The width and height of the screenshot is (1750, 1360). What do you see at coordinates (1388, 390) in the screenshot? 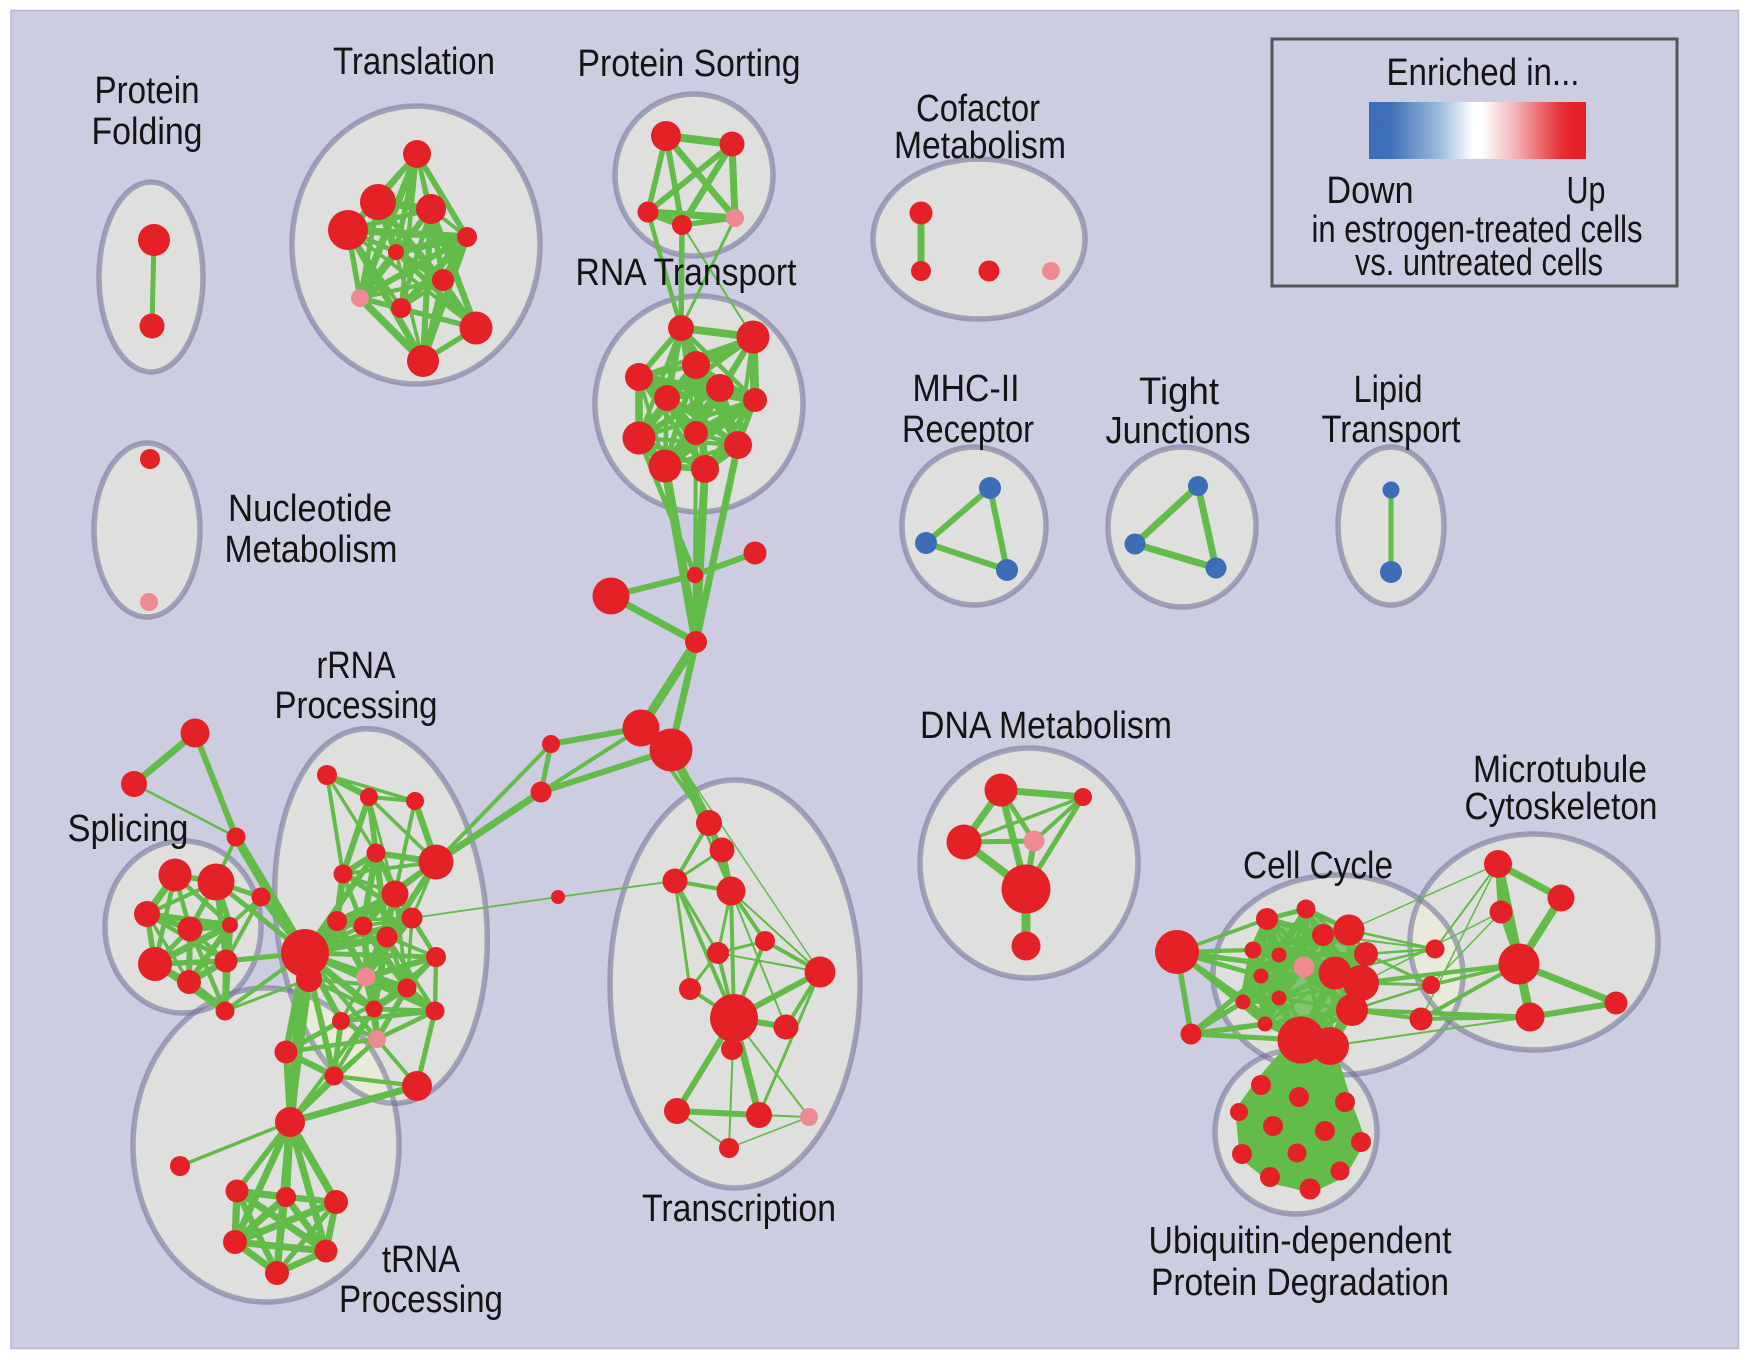
I see `svg-text: Lipid` at bounding box center [1388, 390].